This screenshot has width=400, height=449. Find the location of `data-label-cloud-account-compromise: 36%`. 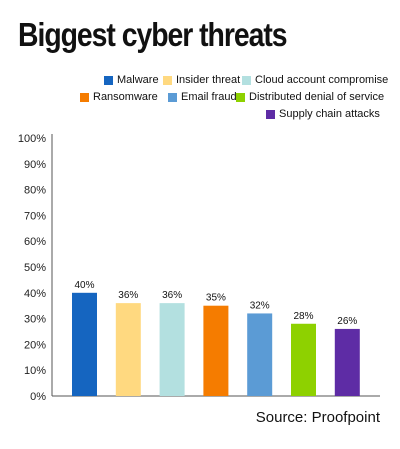

data-label-cloud-account-compromise: 36% is located at coordinates (172, 295).